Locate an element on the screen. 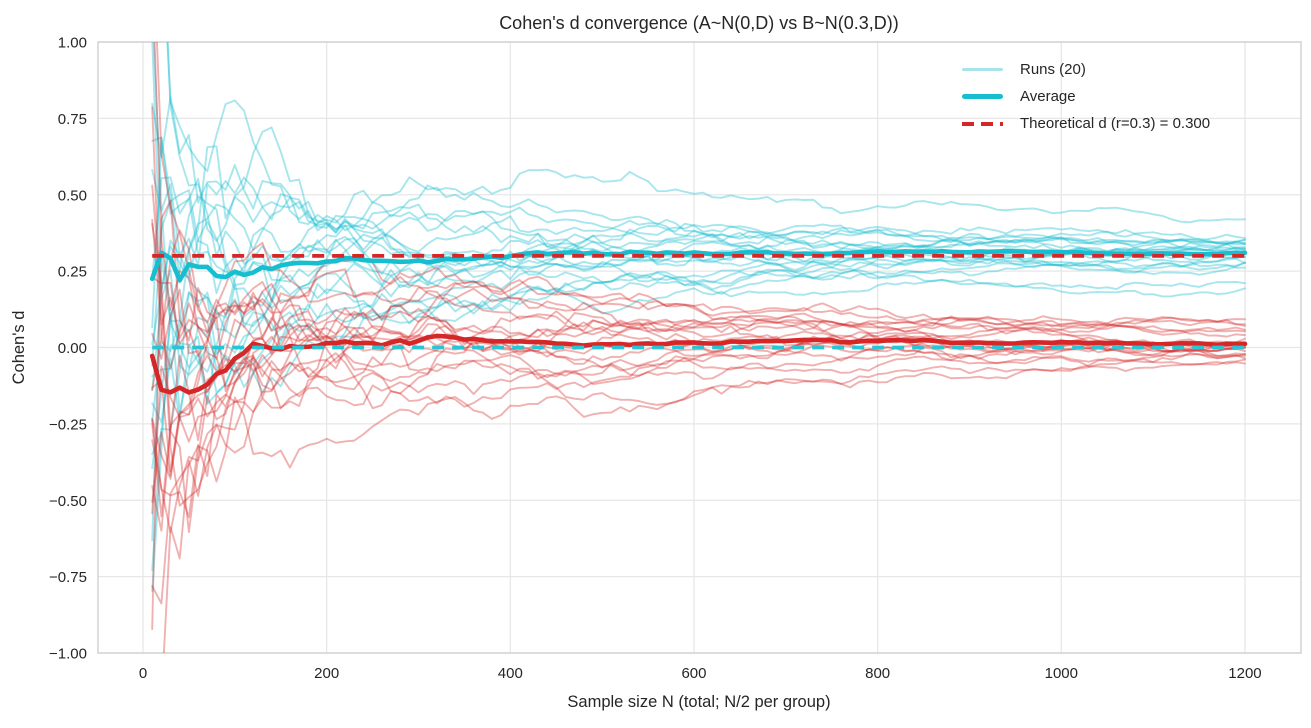 Image resolution: width=1311 pixels, height=728 pixels. legend-item-average: Average is located at coordinates (1086, 96).